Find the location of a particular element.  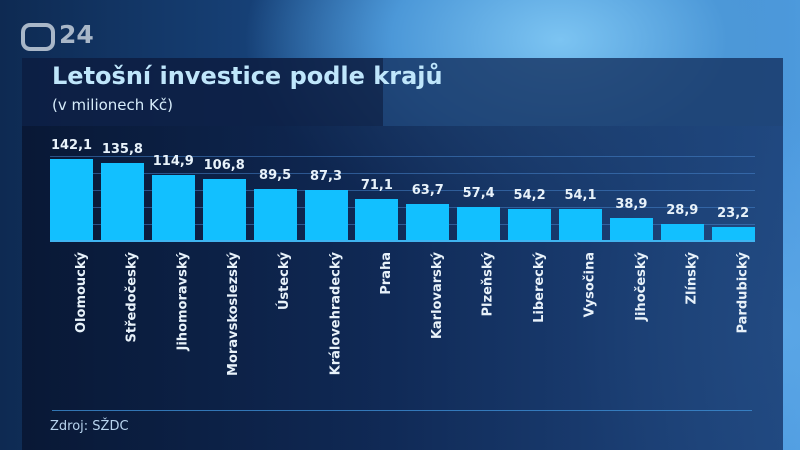

category-label: Olomoucký is located at coordinates (81, 292).